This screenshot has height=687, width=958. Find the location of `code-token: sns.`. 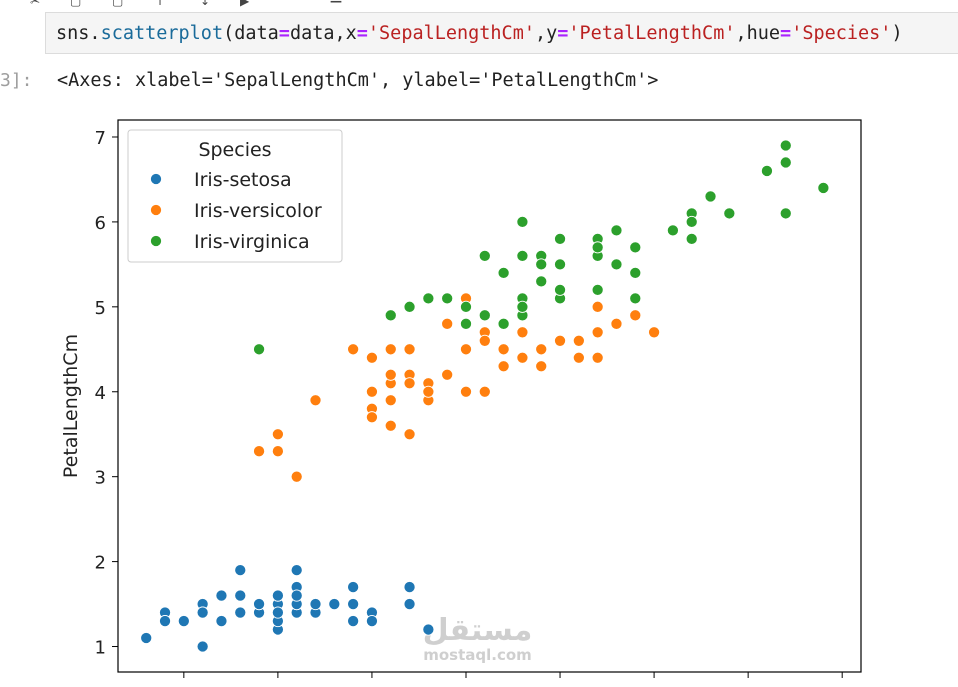

code-token: sns. is located at coordinates (78, 33).